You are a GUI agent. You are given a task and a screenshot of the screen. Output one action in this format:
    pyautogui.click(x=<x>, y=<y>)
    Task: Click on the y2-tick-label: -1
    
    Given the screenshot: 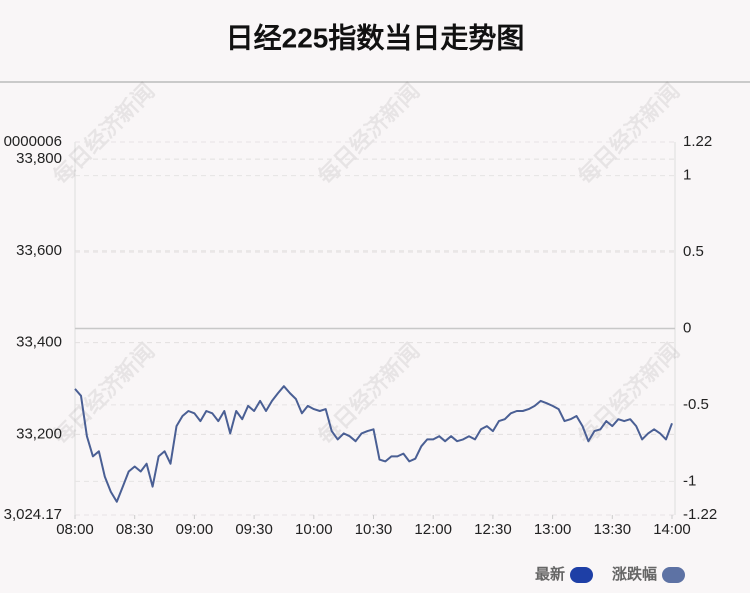 What is the action you would take?
    pyautogui.click(x=689, y=480)
    